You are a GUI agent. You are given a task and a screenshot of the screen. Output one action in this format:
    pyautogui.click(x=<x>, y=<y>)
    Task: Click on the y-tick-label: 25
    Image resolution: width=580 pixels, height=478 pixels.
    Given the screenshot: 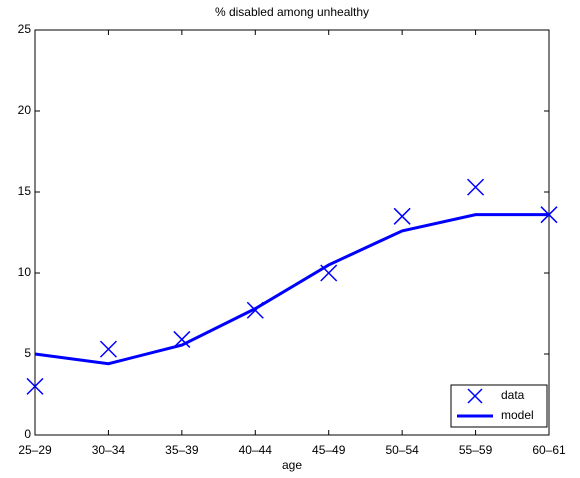 What is the action you would take?
    pyautogui.click(x=25, y=29)
    